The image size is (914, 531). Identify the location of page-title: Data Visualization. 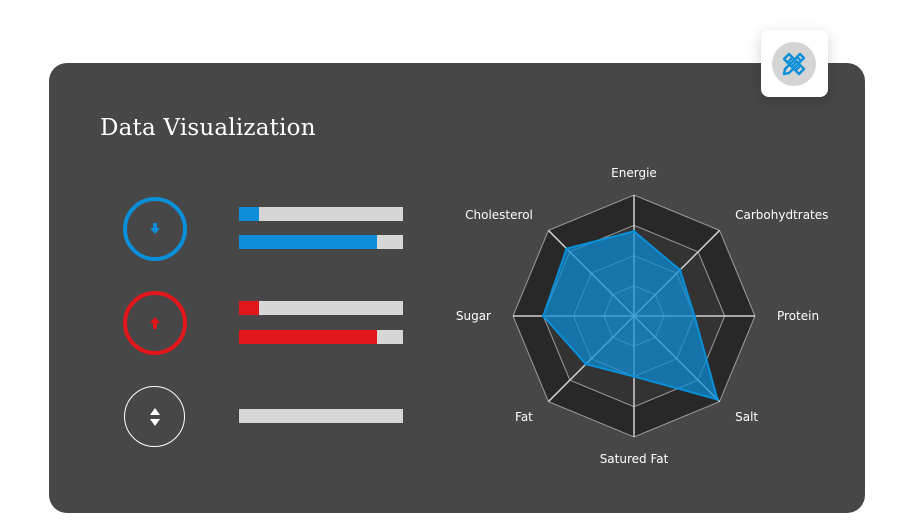
(208, 128).